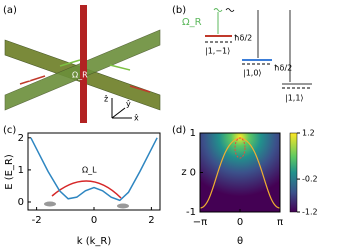 Image resolution: width=337 pixels, height=250 pixels. Describe the element at coordinates (86, 189) in the screenshot. I see `transition-arrow` at that location.